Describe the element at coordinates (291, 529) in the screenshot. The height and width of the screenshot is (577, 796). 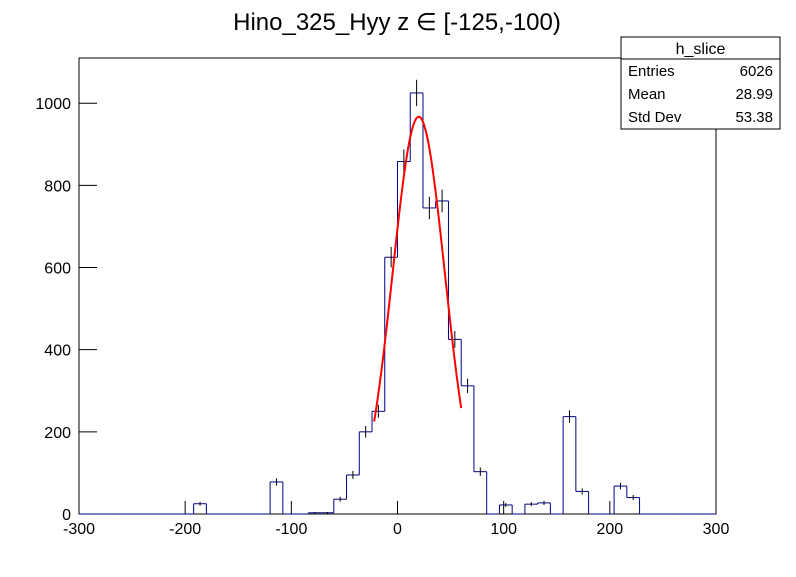
I see `x-tick-label: -100` at that location.